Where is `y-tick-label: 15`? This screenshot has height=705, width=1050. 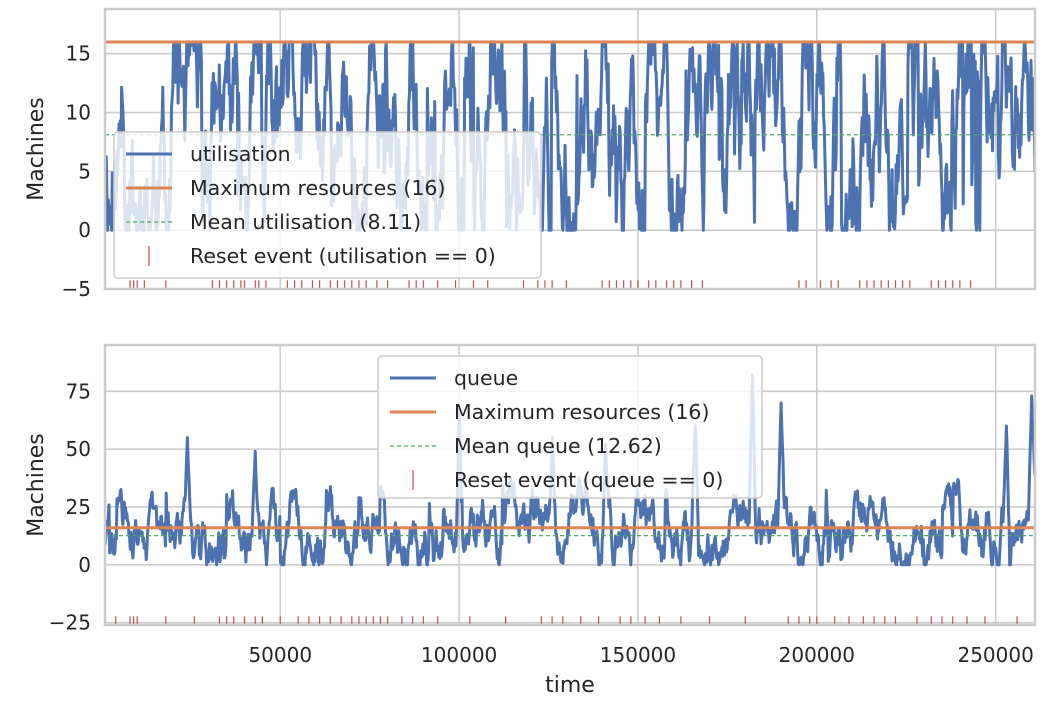 y-tick-label: 15 is located at coordinates (78, 54).